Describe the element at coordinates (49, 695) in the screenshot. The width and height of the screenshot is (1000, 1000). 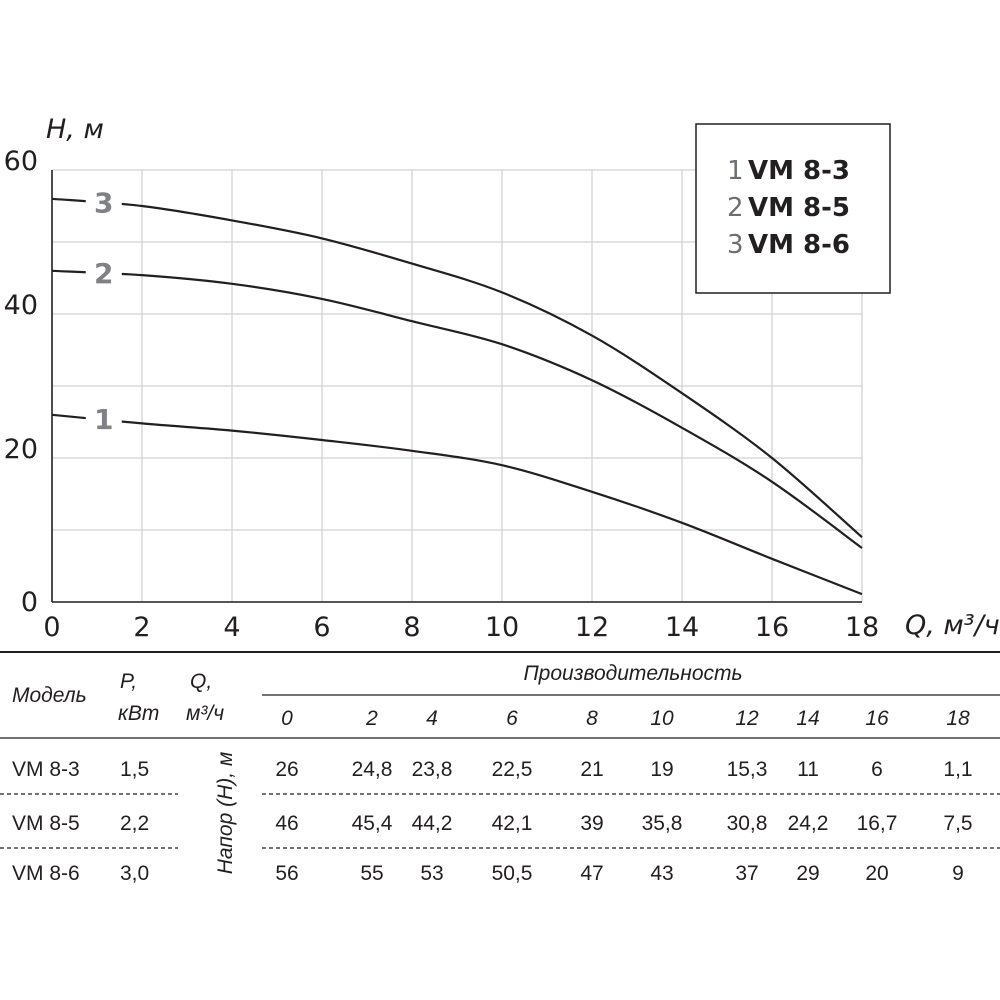
I see `table-header-model: Модель` at that location.